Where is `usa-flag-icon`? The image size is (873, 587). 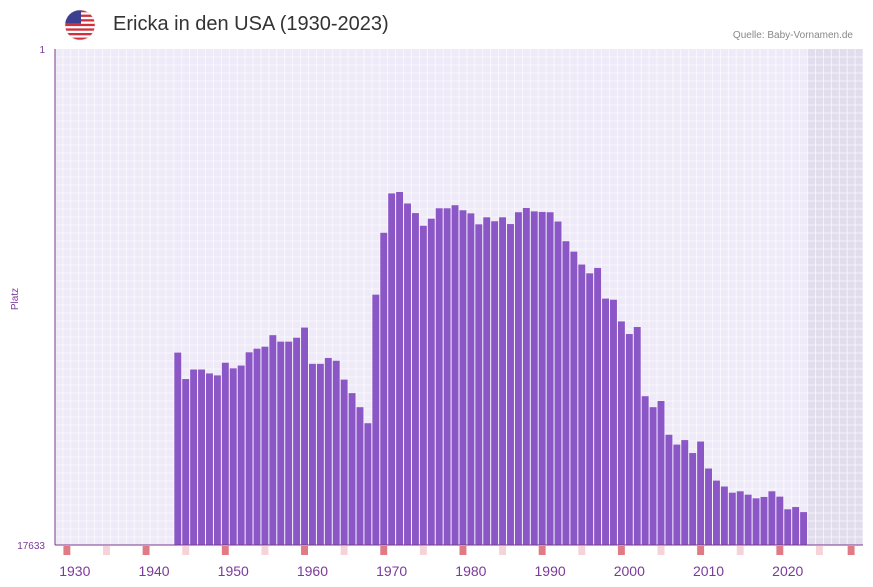
usa-flag-icon is located at coordinates (80, 25).